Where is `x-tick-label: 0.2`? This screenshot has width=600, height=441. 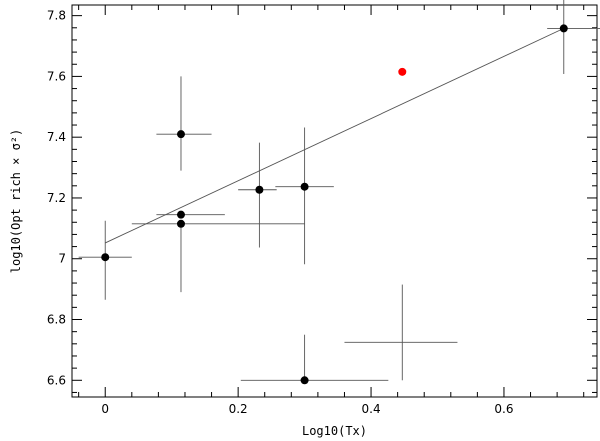 x-tick-label: 0.2 is located at coordinates (238, 409).